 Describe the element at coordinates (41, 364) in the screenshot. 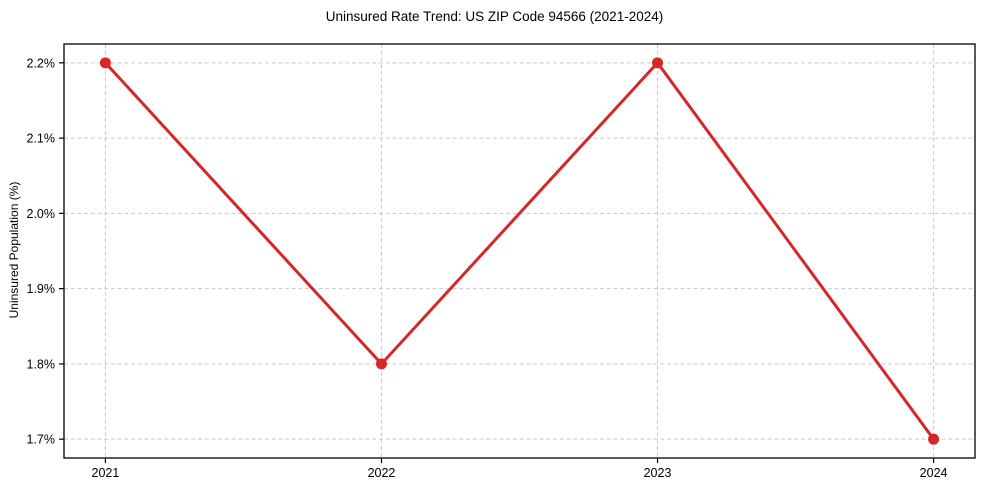

I see `y-tick-label: 1.8%` at that location.